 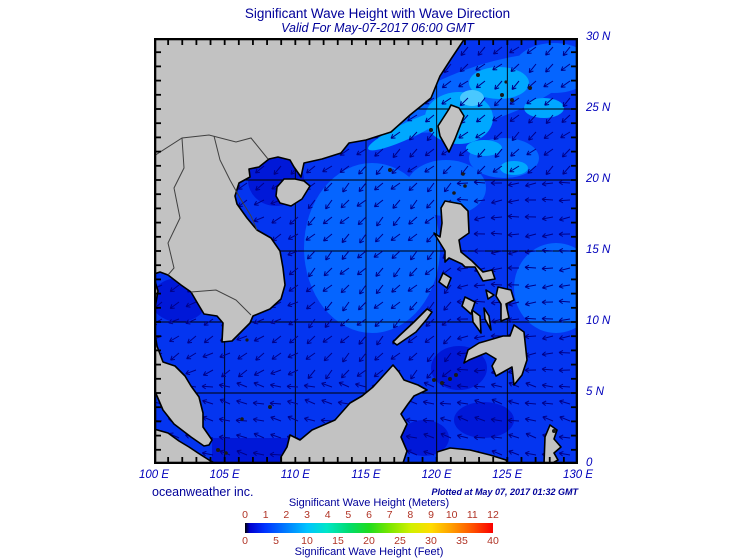 What do you see at coordinates (431, 515) in the screenshot?
I see `meters-tick: 9` at bounding box center [431, 515].